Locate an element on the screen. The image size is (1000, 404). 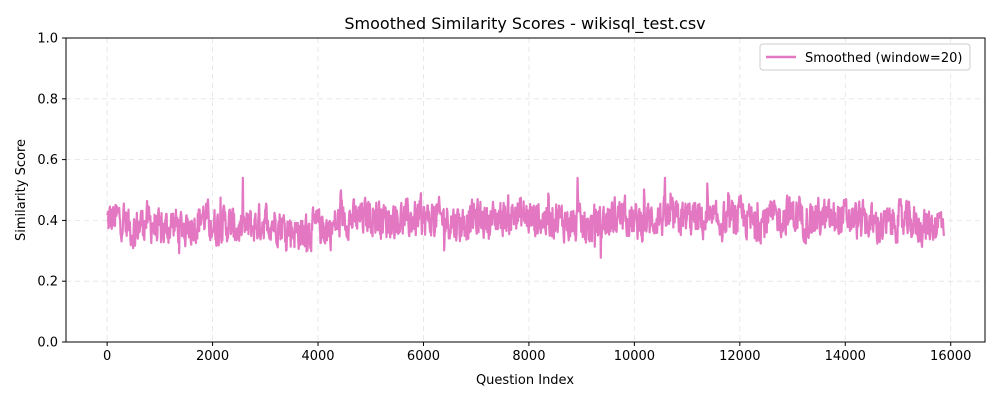
x-tick-label: 8000 is located at coordinates (528, 356).